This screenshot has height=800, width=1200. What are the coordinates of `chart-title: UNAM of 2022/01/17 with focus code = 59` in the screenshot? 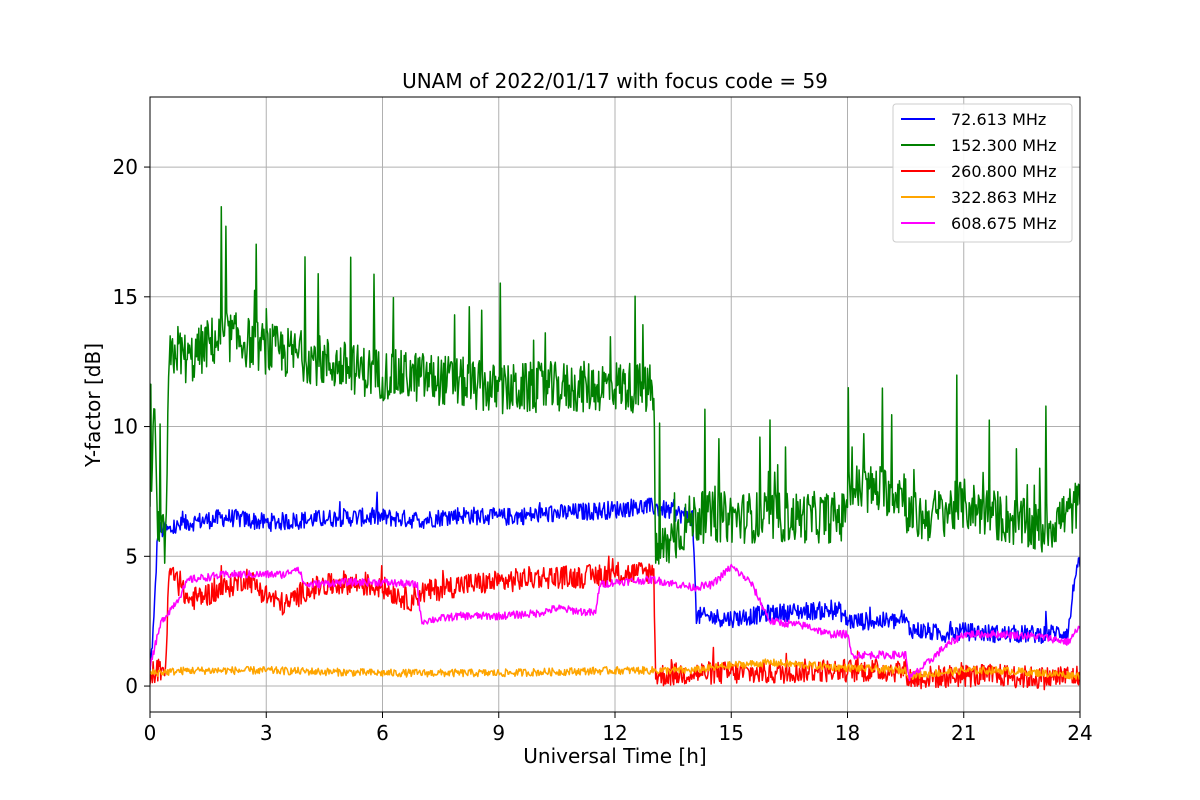 It's located at (615, 81).